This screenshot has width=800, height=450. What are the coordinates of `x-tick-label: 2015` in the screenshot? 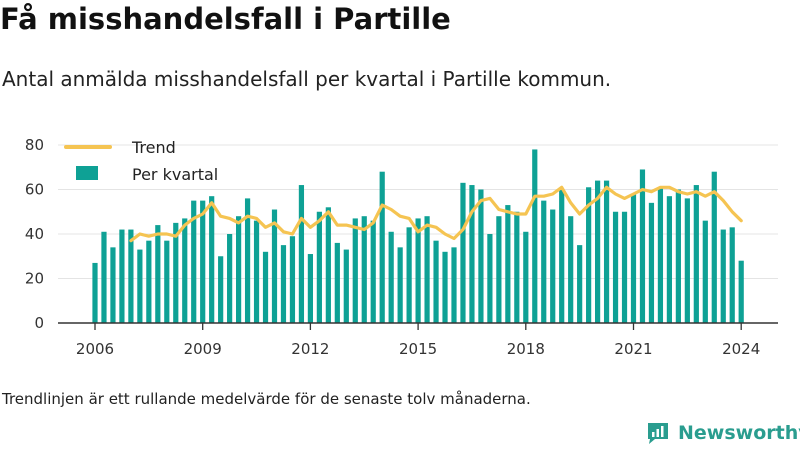 It's located at (418, 349).